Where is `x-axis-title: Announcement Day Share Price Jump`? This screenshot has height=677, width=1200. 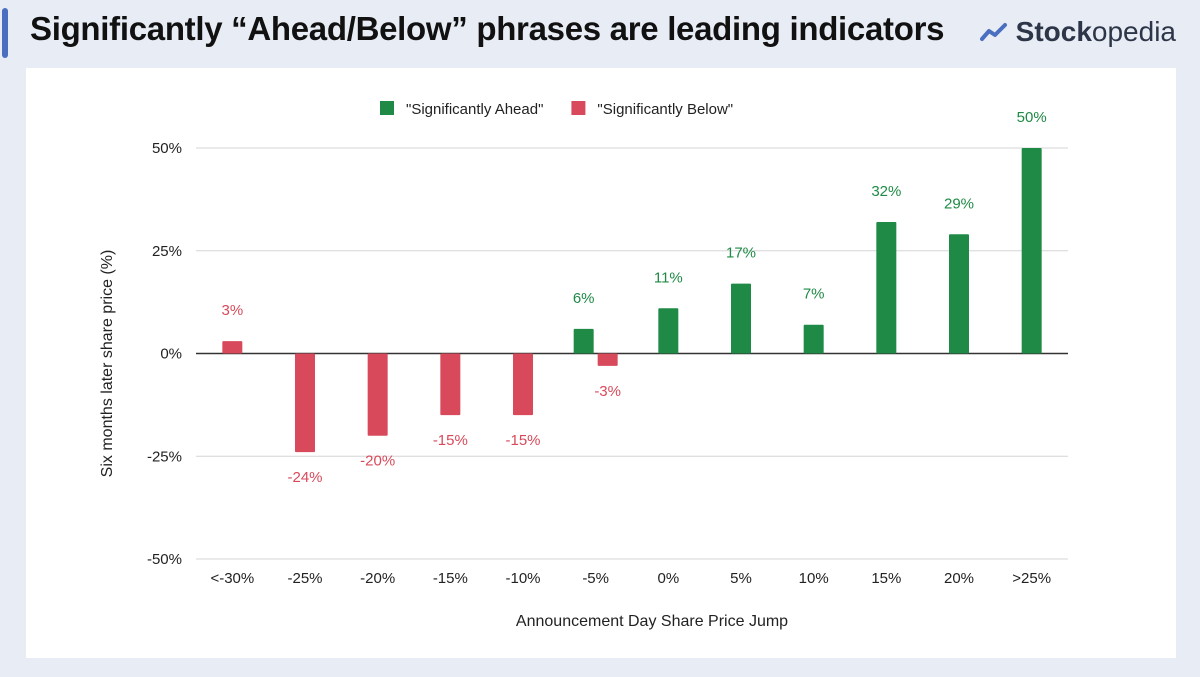
x-axis-title: Announcement Day Share Price Jump is located at coordinates (652, 621).